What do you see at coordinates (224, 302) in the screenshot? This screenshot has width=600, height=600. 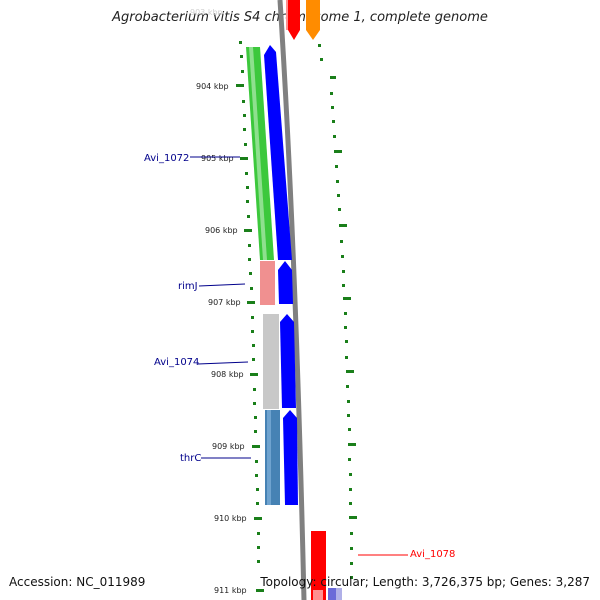 I see `tick-label-907: 907 kbp` at bounding box center [224, 302].